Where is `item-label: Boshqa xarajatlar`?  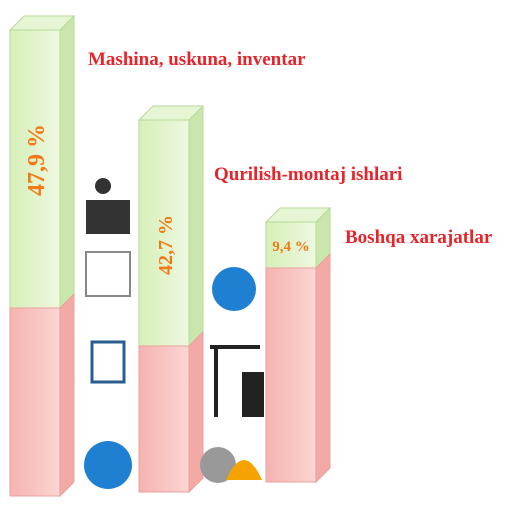
item-label: Boshqa xarajatlar is located at coordinates (419, 237).